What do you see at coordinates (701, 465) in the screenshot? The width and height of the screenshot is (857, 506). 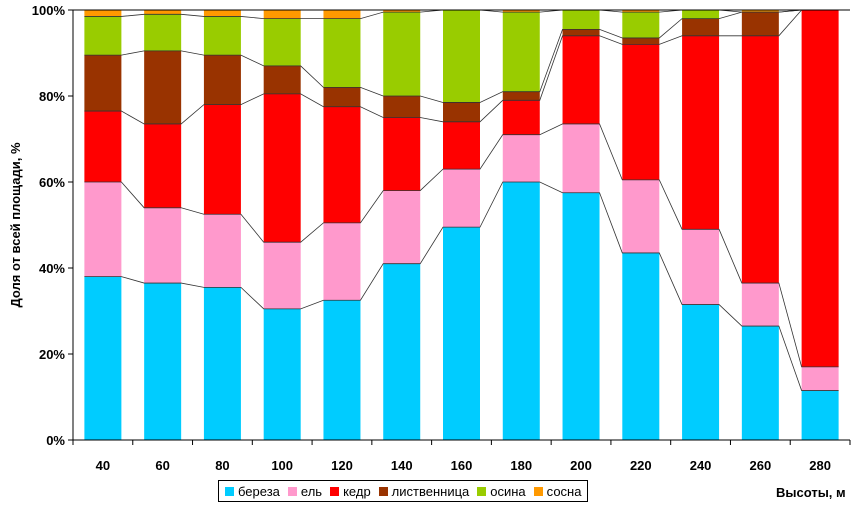 I see `x-tick-label: 240` at bounding box center [701, 465].